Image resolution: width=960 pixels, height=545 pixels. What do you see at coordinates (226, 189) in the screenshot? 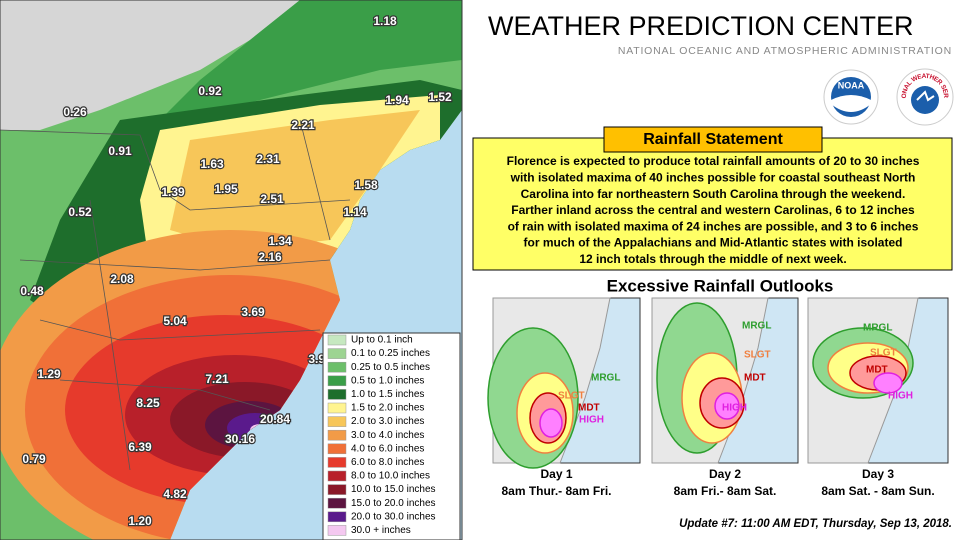
I see `rain-total-label: 1.95` at bounding box center [226, 189].